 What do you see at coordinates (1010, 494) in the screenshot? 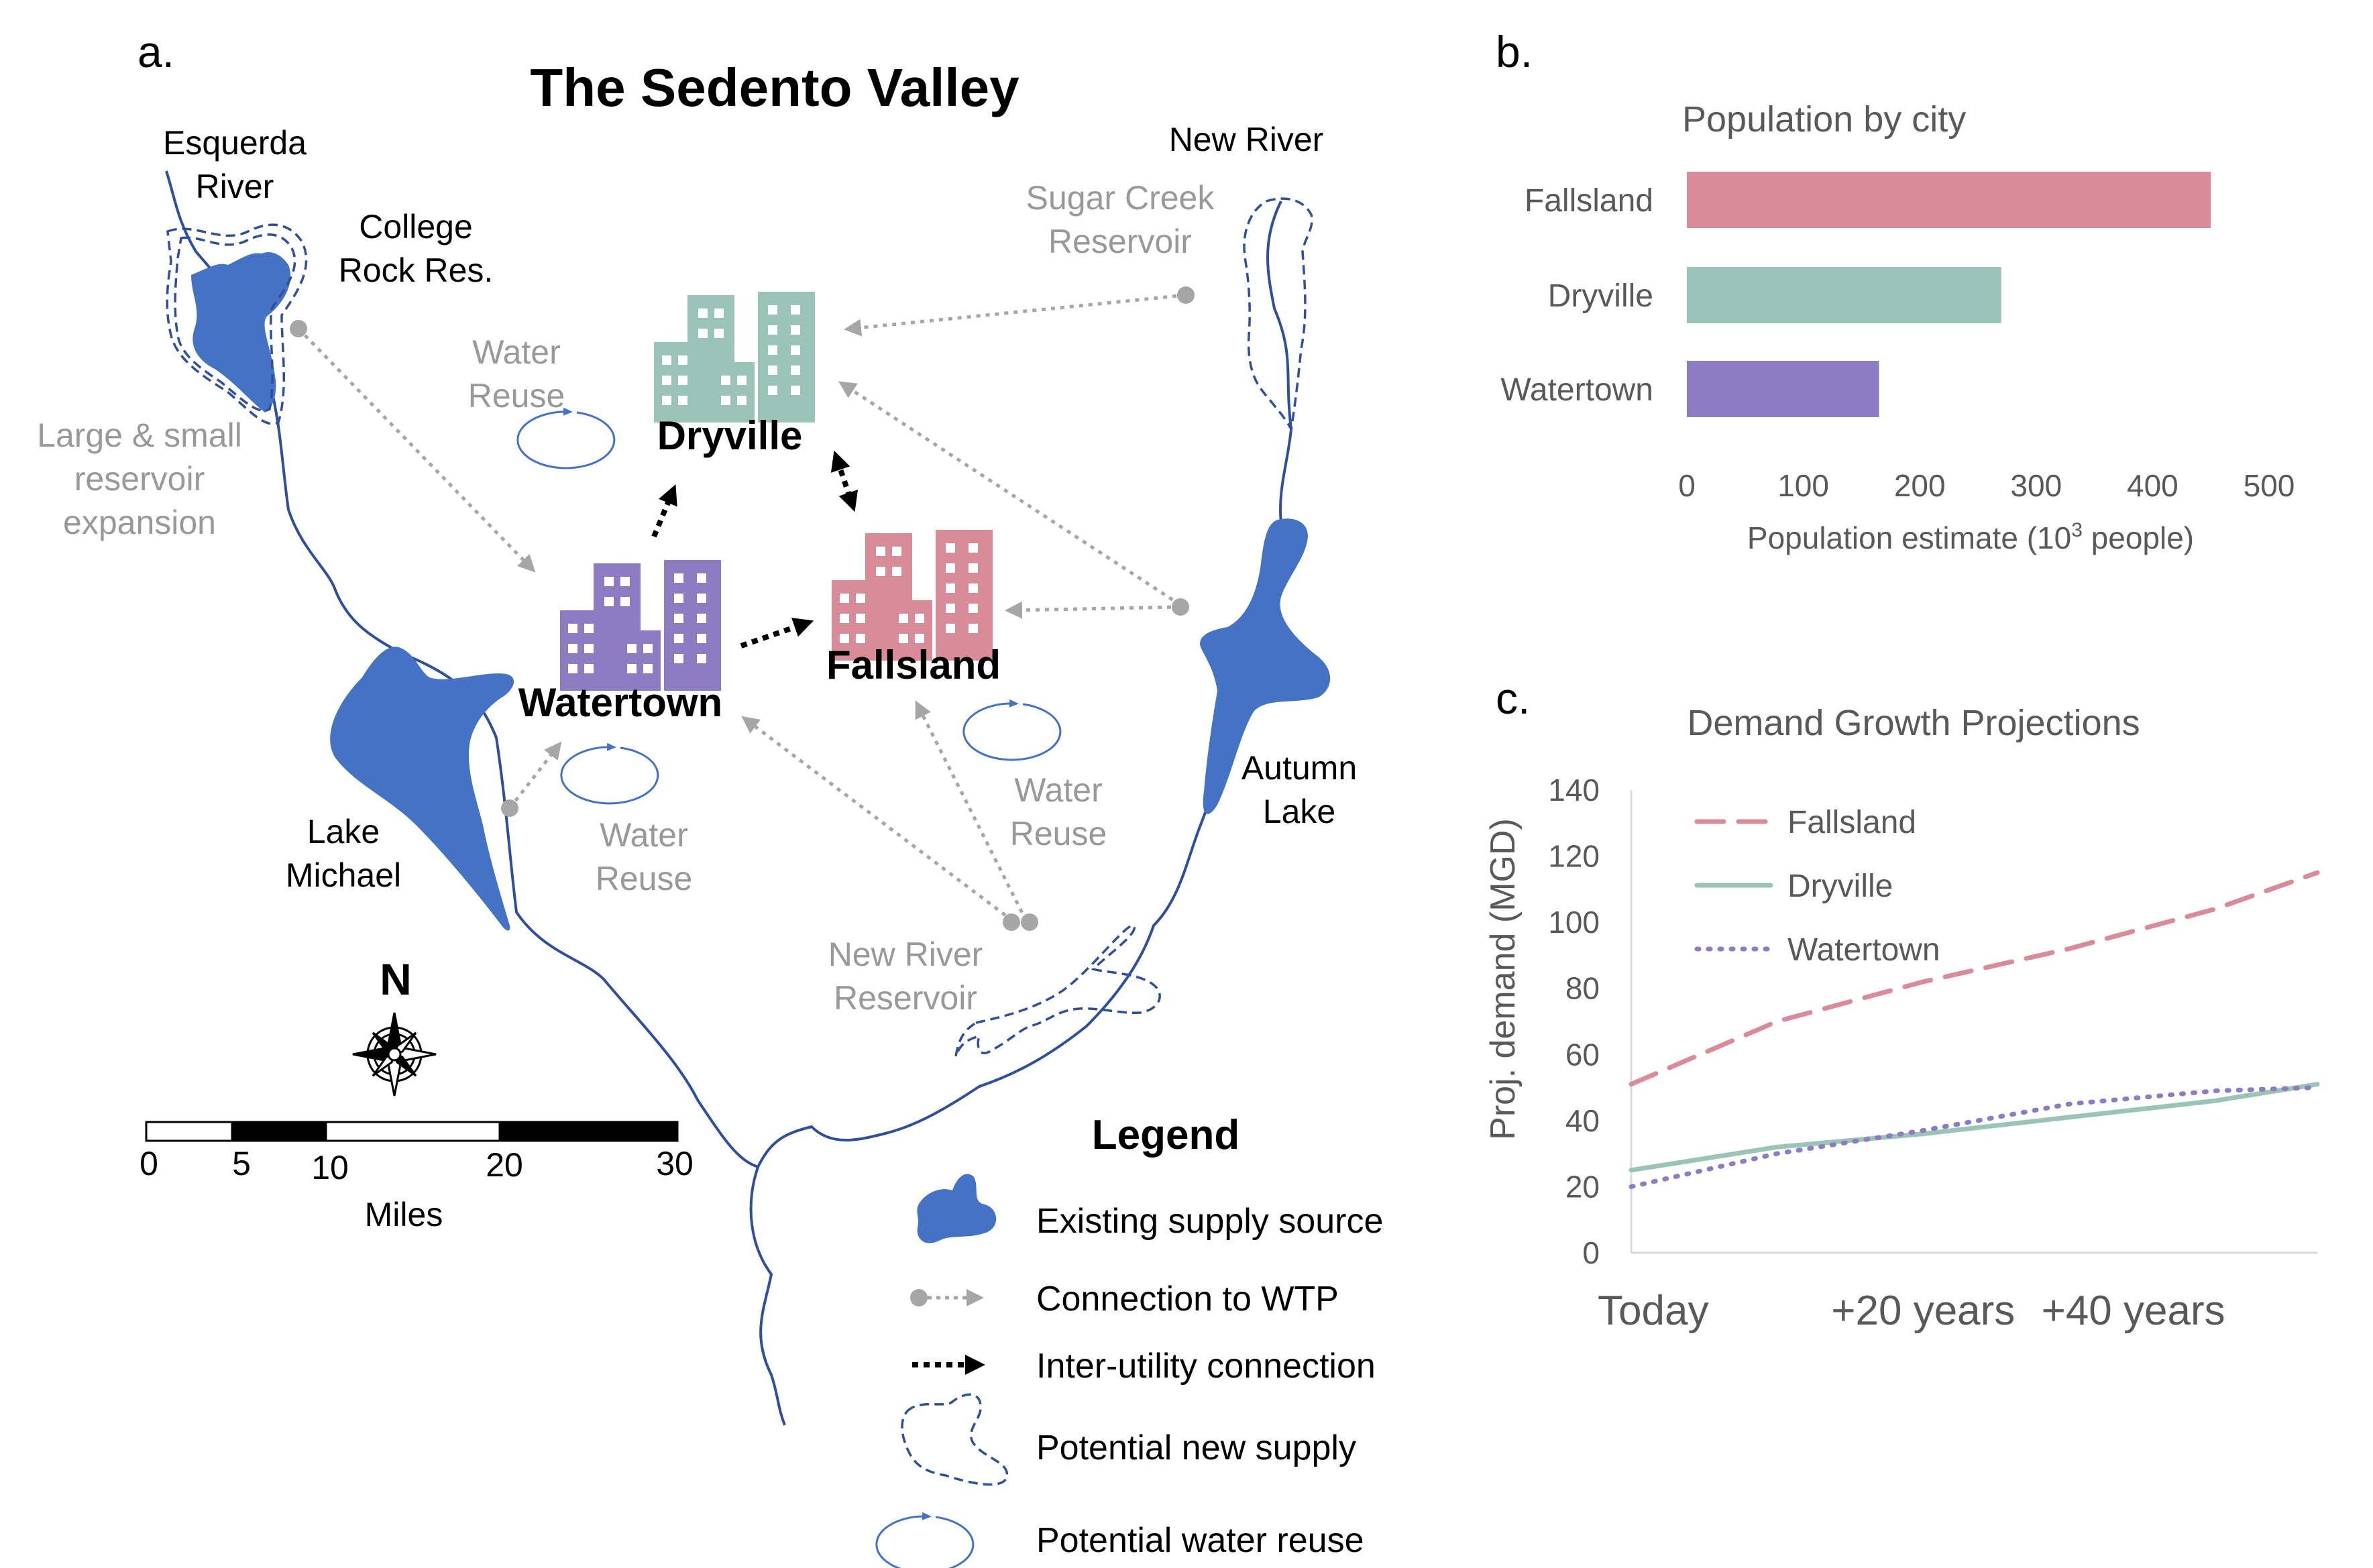
I see `connection-autumn-to-dryville` at bounding box center [1010, 494].